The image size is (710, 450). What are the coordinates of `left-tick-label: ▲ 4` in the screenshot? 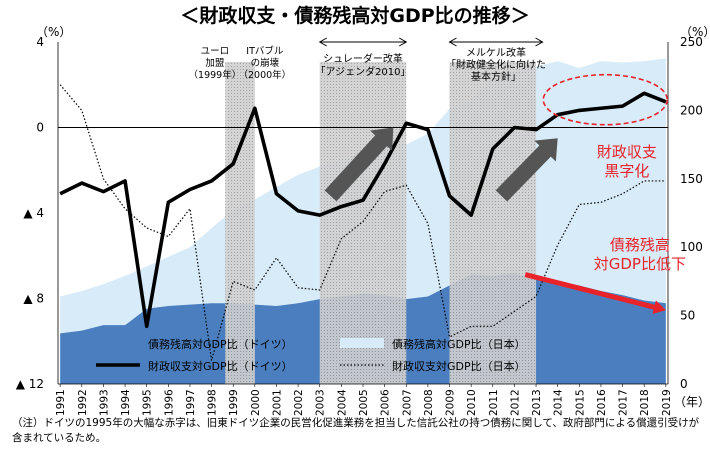 It's located at (33, 213).